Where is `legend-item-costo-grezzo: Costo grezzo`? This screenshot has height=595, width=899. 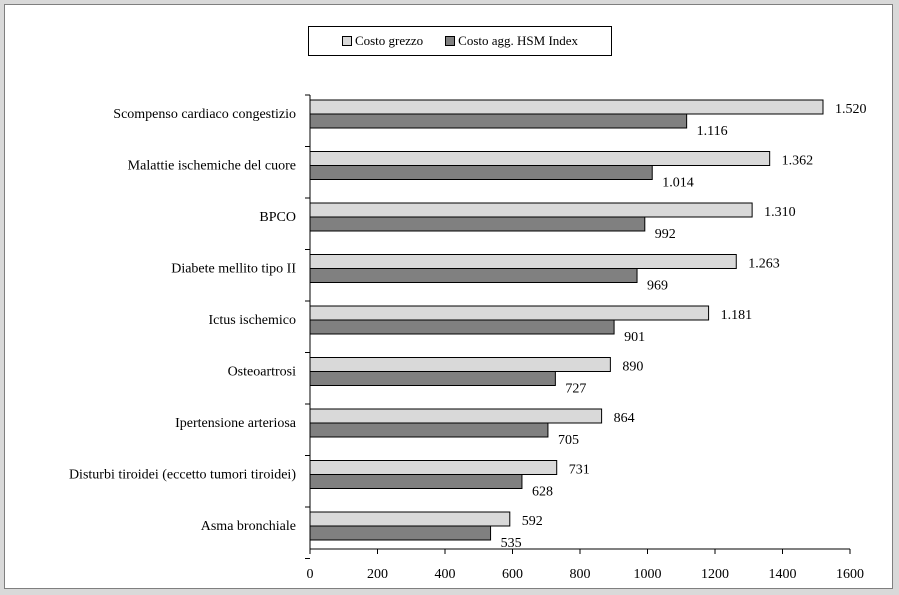 legend-item-costo-grezzo: Costo grezzo is located at coordinates (382, 41).